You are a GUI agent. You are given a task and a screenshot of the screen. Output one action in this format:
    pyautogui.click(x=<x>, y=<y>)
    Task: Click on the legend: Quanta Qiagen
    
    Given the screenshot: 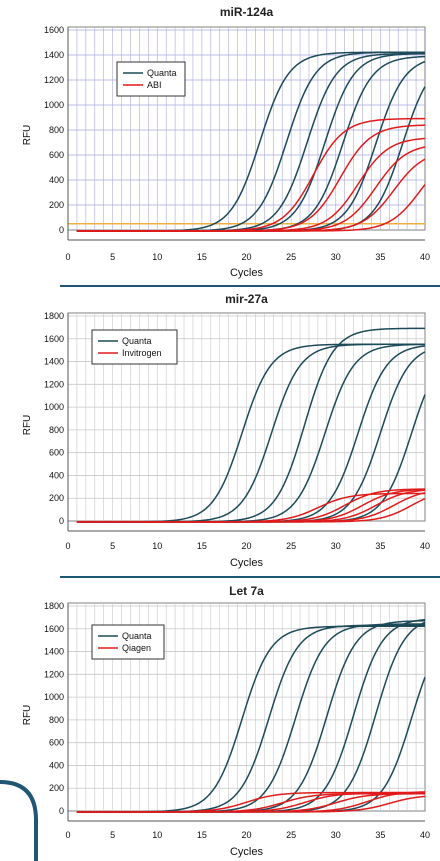 What is the action you would take?
    pyautogui.click(x=128, y=642)
    